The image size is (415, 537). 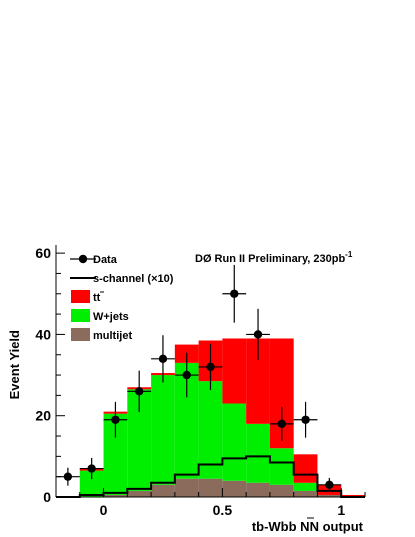 What do you see at coordinates (97, 298) in the screenshot?
I see `legend-label: tt` at bounding box center [97, 298].